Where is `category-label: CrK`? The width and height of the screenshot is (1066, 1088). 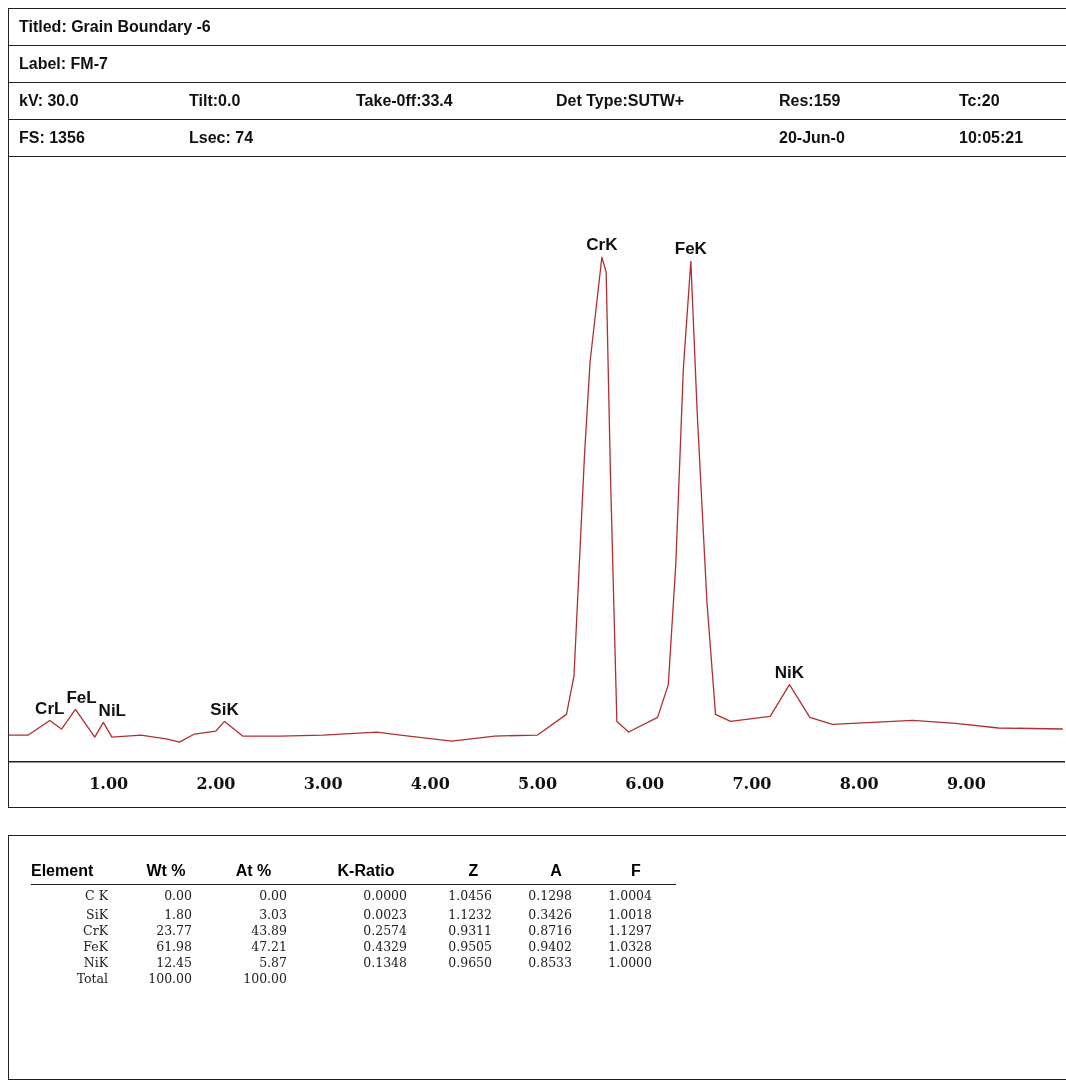 category-label: CrK is located at coordinates (96, 930).